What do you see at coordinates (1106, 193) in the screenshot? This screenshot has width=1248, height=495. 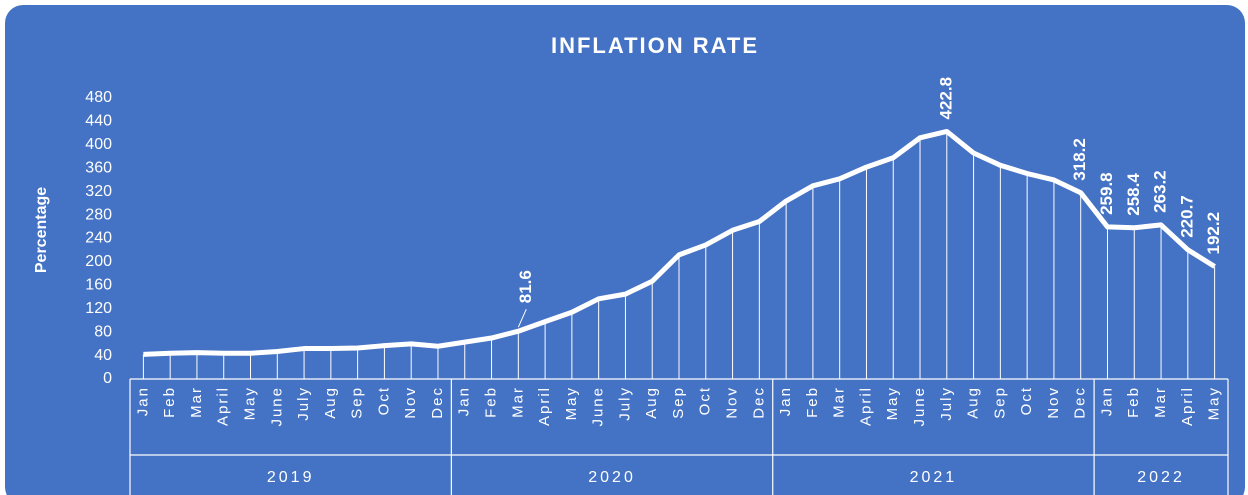 I see `data-label: 259.8` at bounding box center [1106, 193].